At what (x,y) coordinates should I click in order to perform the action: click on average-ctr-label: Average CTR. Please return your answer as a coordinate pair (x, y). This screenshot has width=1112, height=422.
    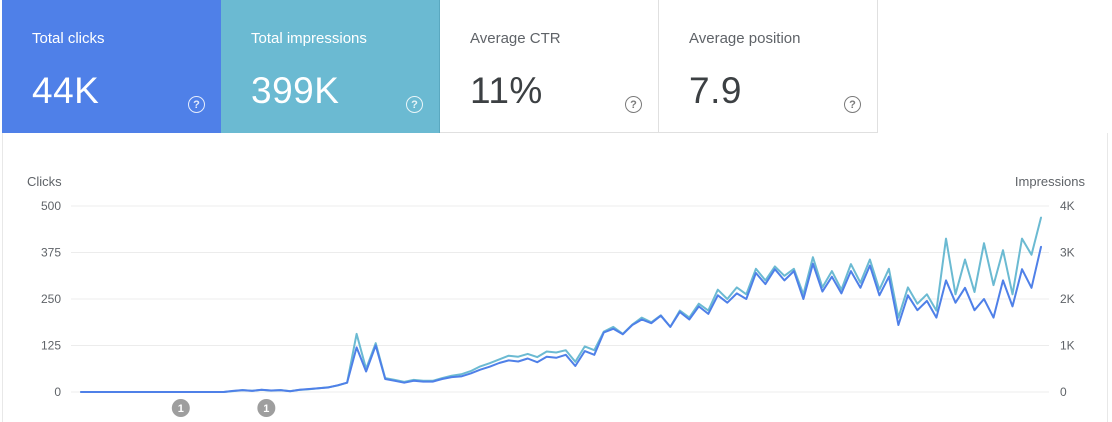
    Looking at the image, I should click on (515, 38).